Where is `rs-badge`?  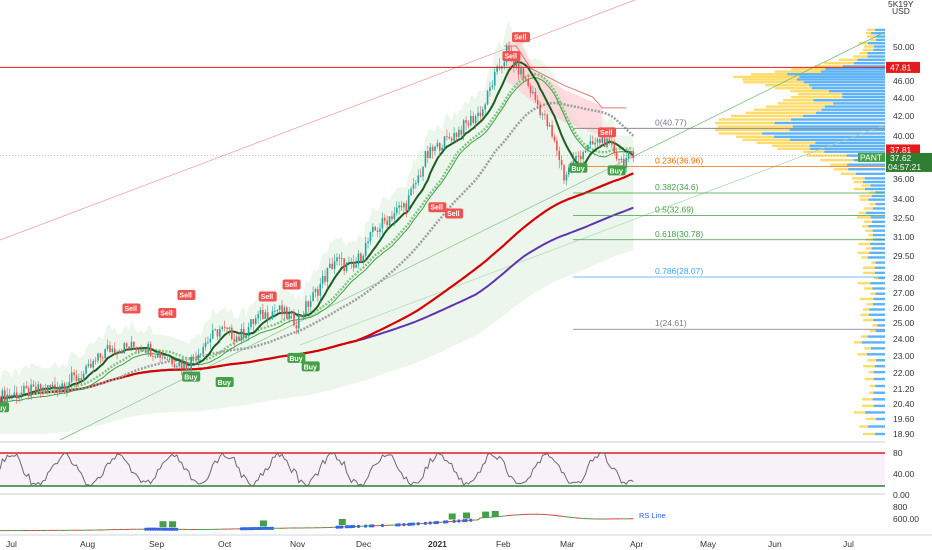
rs-badge is located at coordinates (467, 515).